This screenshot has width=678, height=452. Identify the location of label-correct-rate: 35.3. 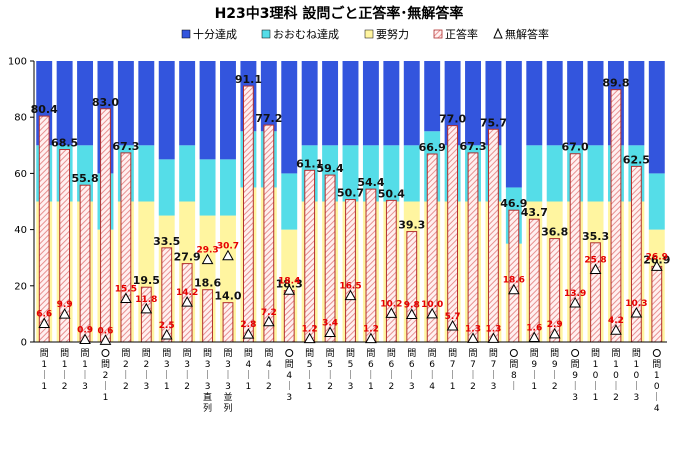
(595, 236).